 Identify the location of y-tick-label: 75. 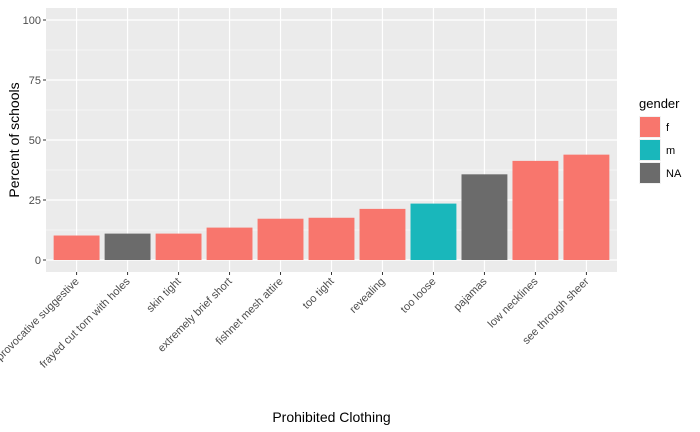
(35, 81).